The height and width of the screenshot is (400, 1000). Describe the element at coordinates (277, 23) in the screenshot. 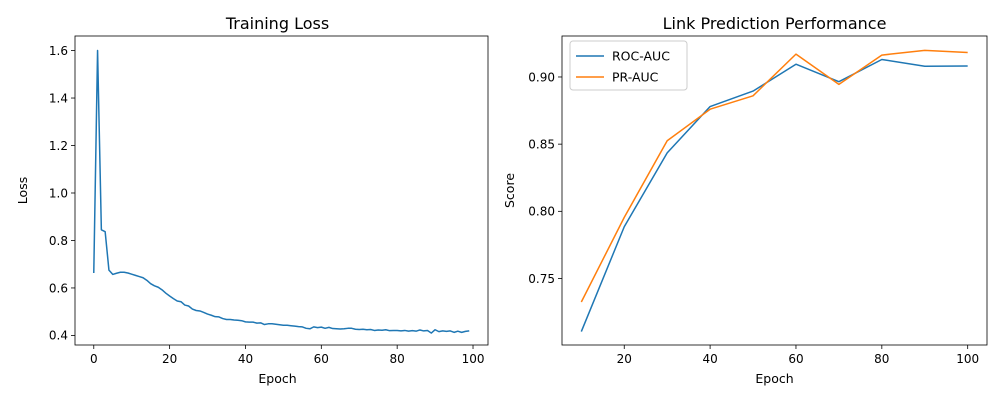

I see `training-loss-title: Training Loss` at that location.